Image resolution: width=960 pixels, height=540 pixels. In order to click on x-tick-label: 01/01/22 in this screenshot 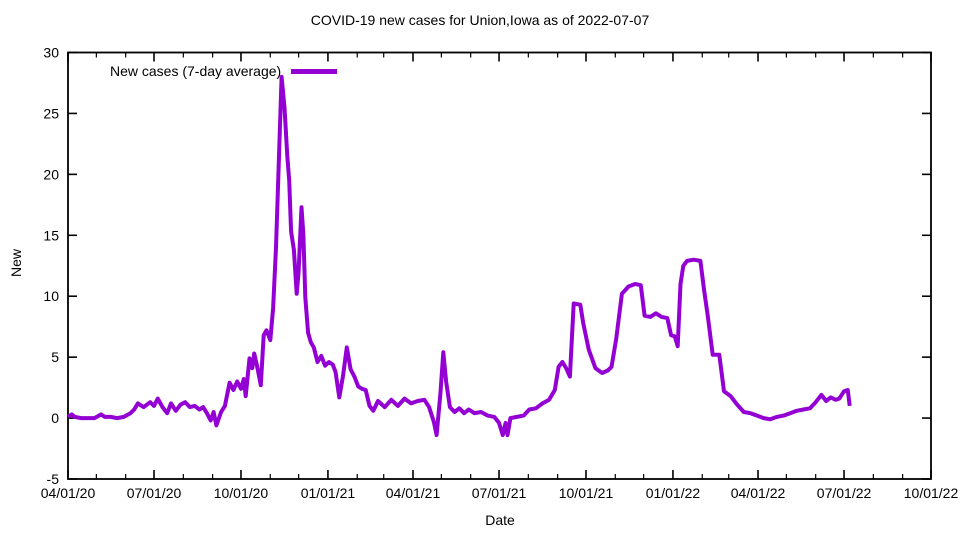, I will do `click(673, 493)`.